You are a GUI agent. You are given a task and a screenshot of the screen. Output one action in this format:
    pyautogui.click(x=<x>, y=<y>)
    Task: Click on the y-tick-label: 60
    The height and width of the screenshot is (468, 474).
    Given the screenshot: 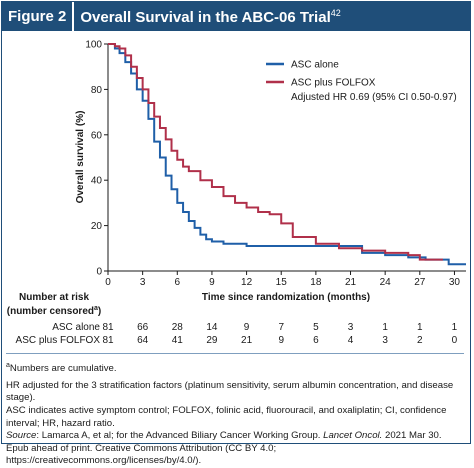 What is the action you would take?
    pyautogui.click(x=97, y=135)
    